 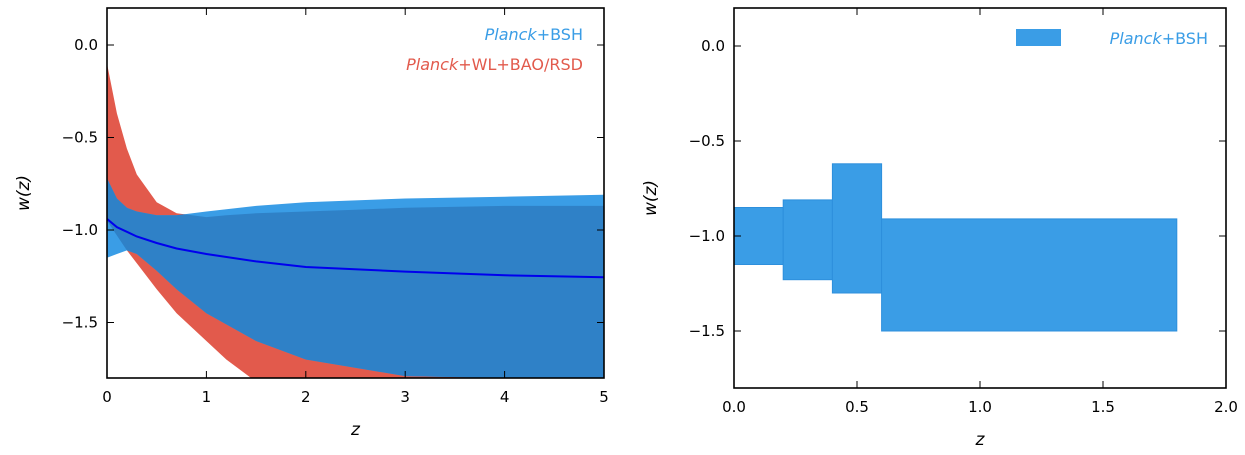 What do you see at coordinates (494, 49) in the screenshot?
I see `left-legend: Planck+BSH Planck+WL+BAO/RSD` at bounding box center [494, 49].